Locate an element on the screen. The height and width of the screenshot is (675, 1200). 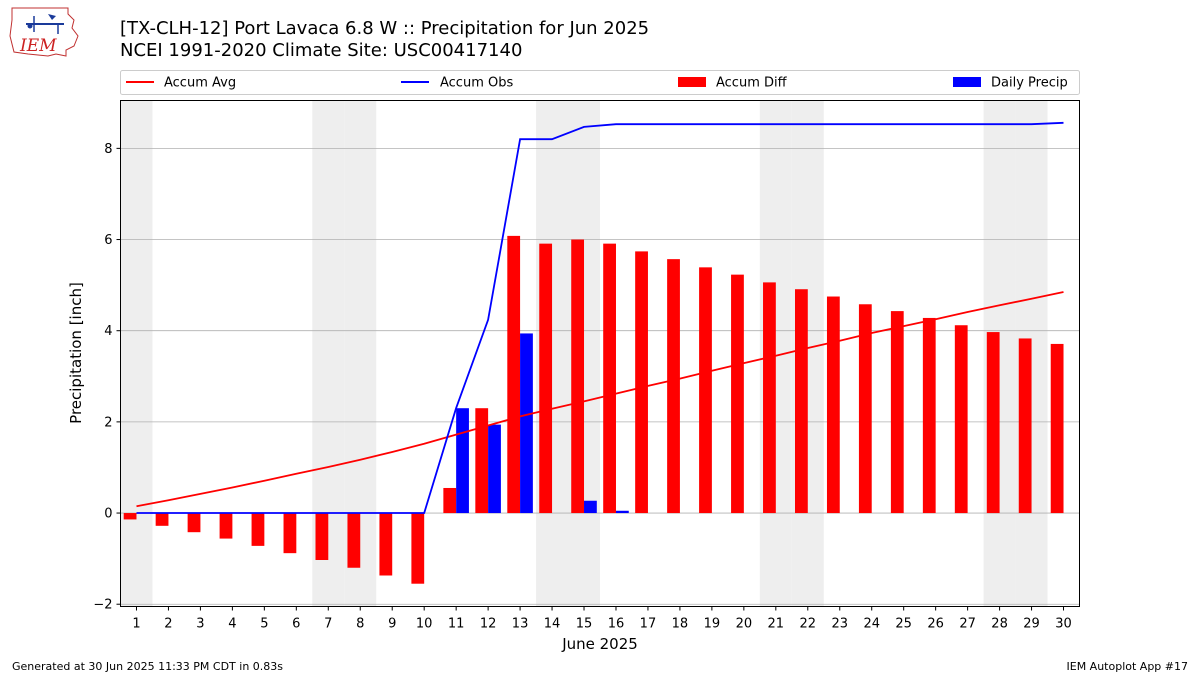
x-tick-label: 28 is located at coordinates (999, 624).